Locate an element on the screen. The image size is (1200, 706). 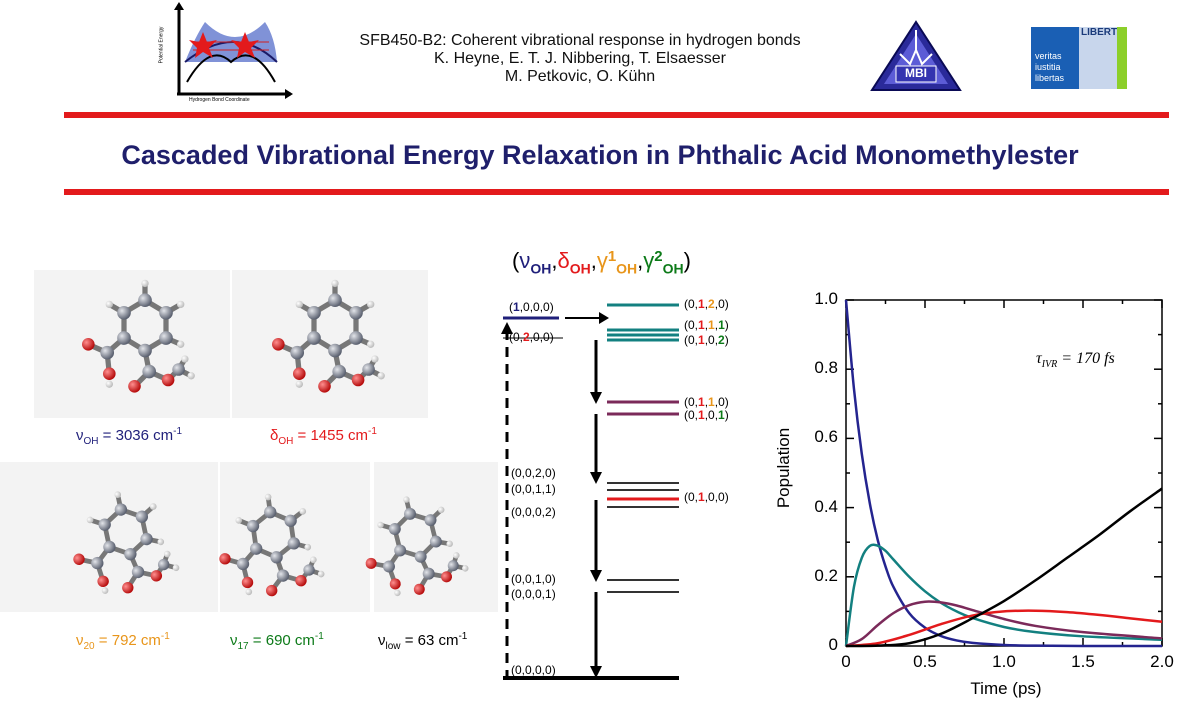
modes-header: (νOH,δOH,γ1OH,γ2OH) is located at coordinates (601, 262).